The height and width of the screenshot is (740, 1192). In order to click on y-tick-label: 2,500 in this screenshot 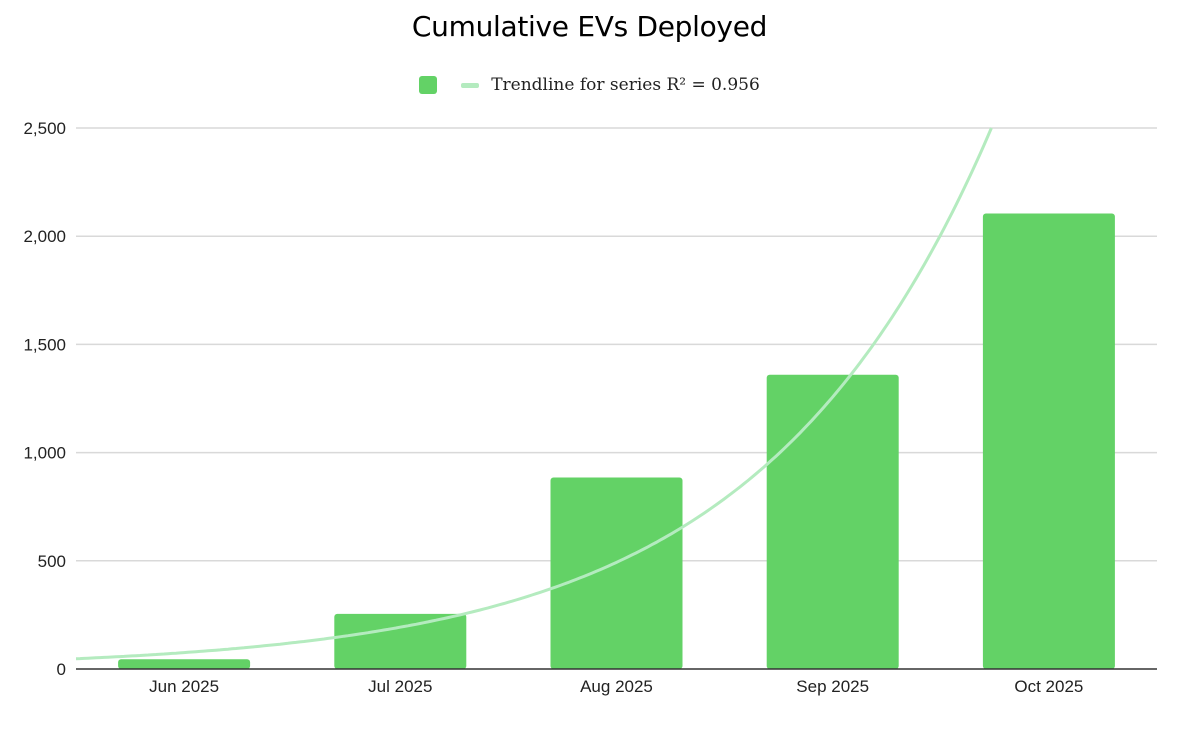, I will do `click(44, 128)`.